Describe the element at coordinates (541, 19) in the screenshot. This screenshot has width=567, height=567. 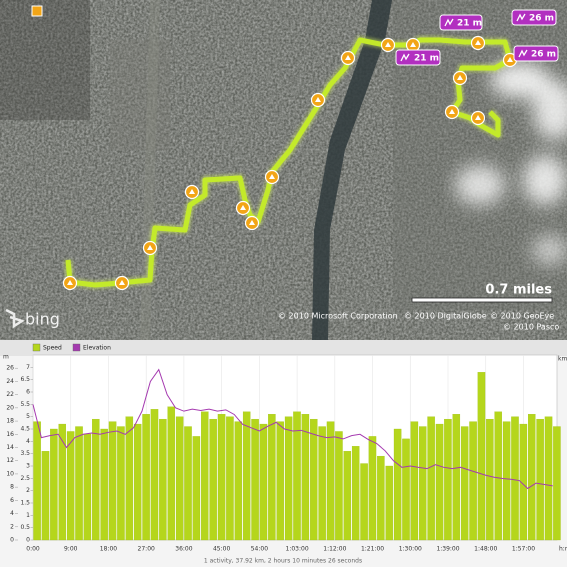
I see `badge-label: 26 m` at that location.